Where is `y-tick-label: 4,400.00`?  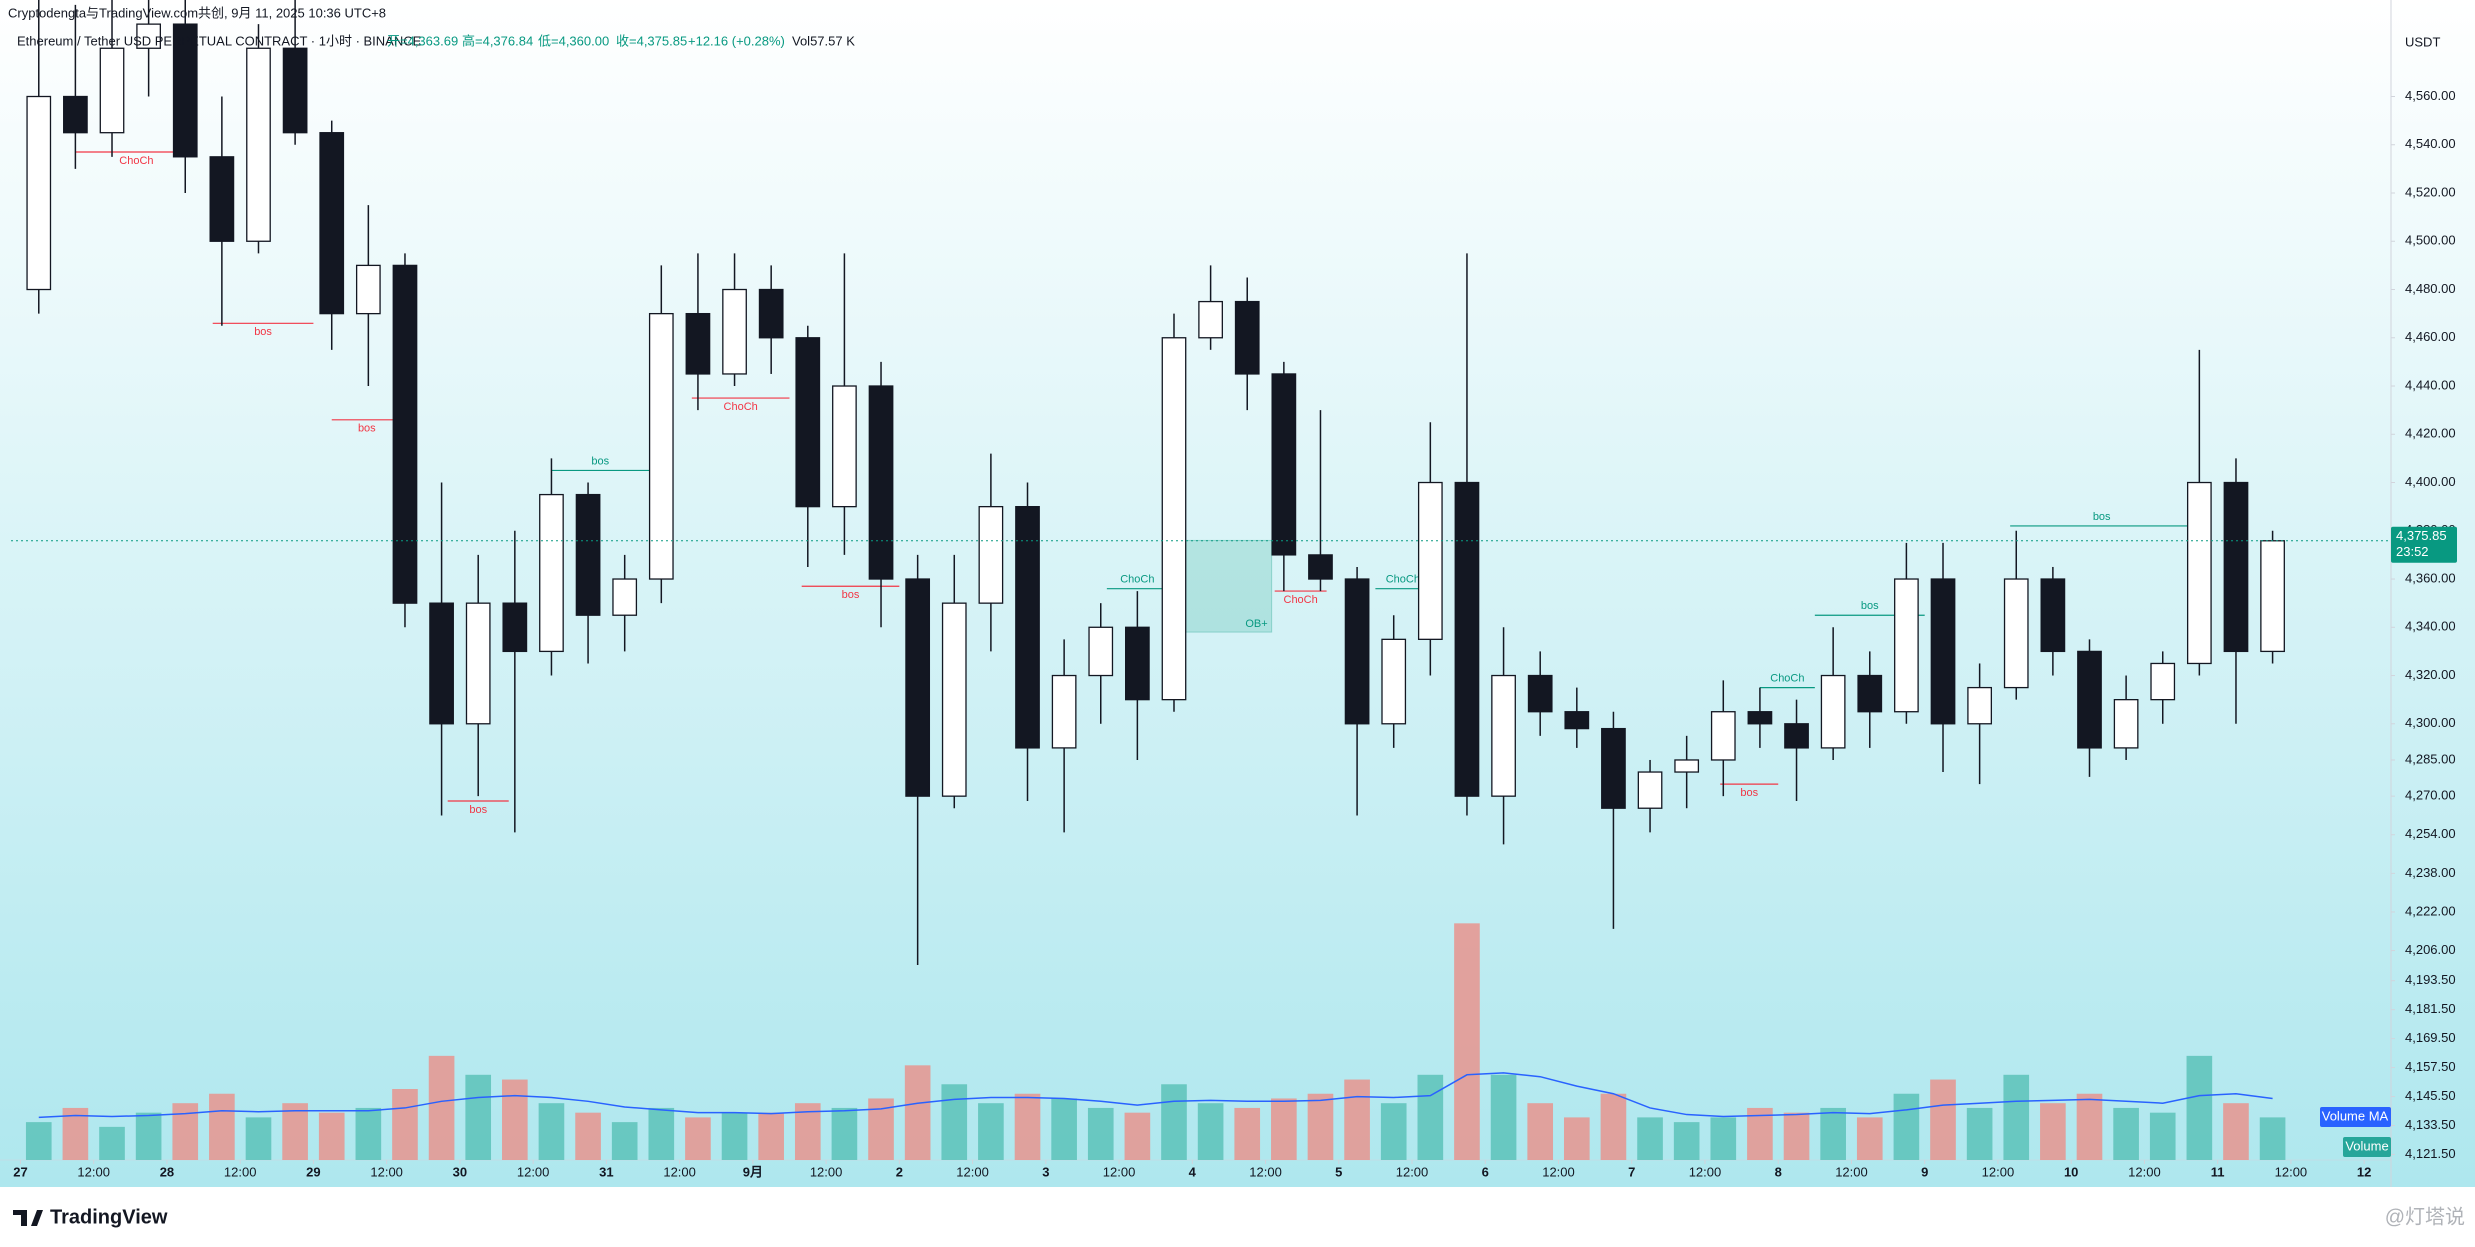
y-tick-label: 4,400.00 is located at coordinates (2430, 481).